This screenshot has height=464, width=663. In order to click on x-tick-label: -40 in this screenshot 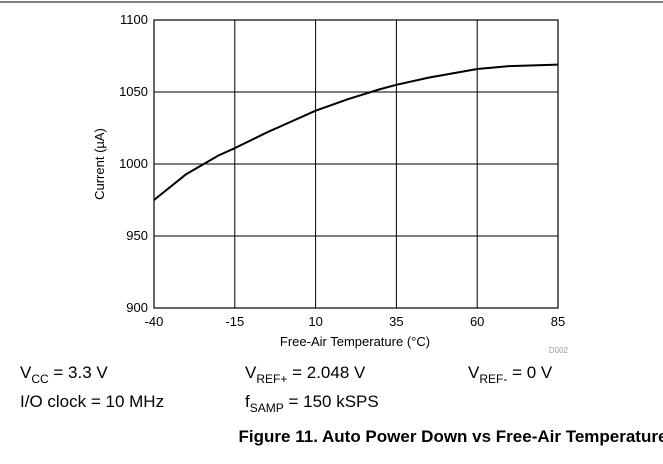, I will do `click(154, 321)`.